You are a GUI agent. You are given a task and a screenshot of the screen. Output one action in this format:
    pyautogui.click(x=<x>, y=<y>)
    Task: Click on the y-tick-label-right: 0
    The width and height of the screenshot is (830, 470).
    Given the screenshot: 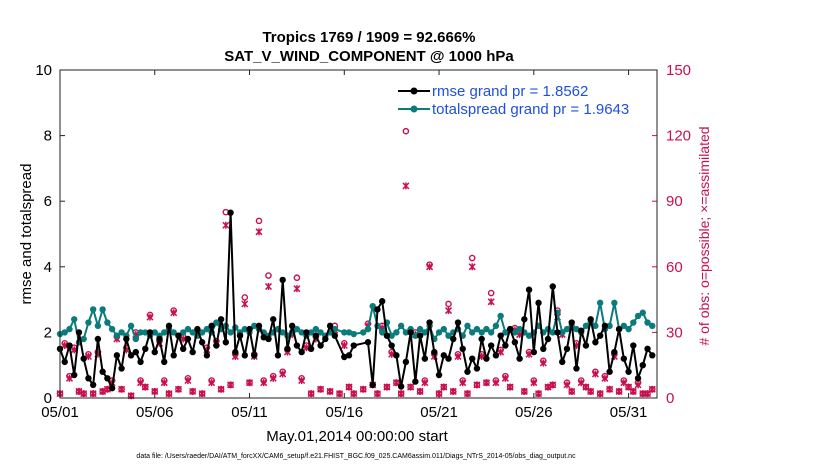 What is the action you would take?
    pyautogui.click(x=670, y=398)
    